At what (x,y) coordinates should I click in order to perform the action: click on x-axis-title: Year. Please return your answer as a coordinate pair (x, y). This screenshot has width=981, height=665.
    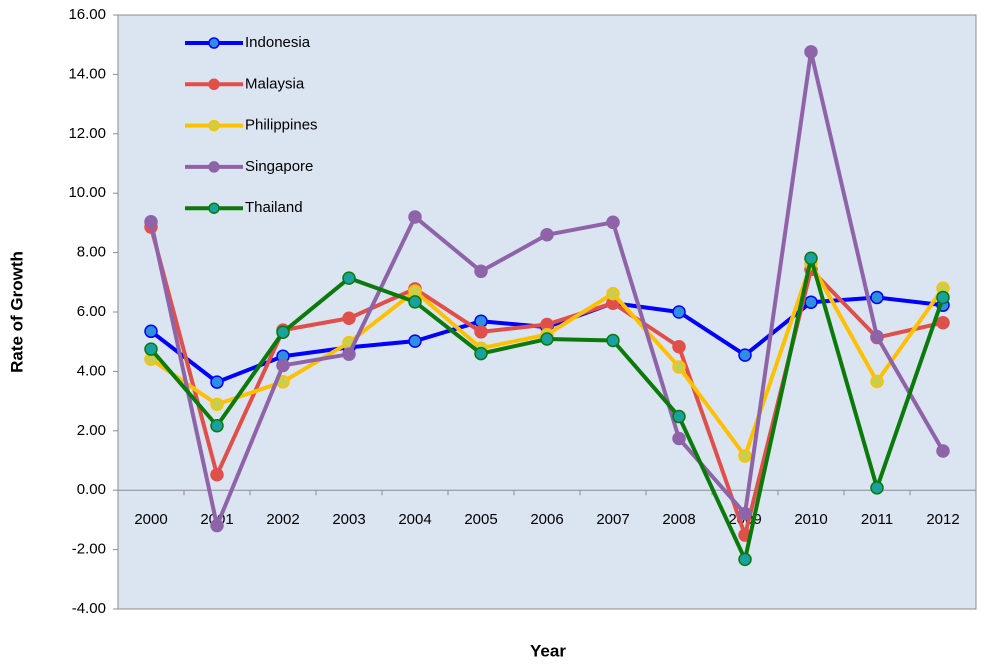
    Looking at the image, I should click on (548, 650).